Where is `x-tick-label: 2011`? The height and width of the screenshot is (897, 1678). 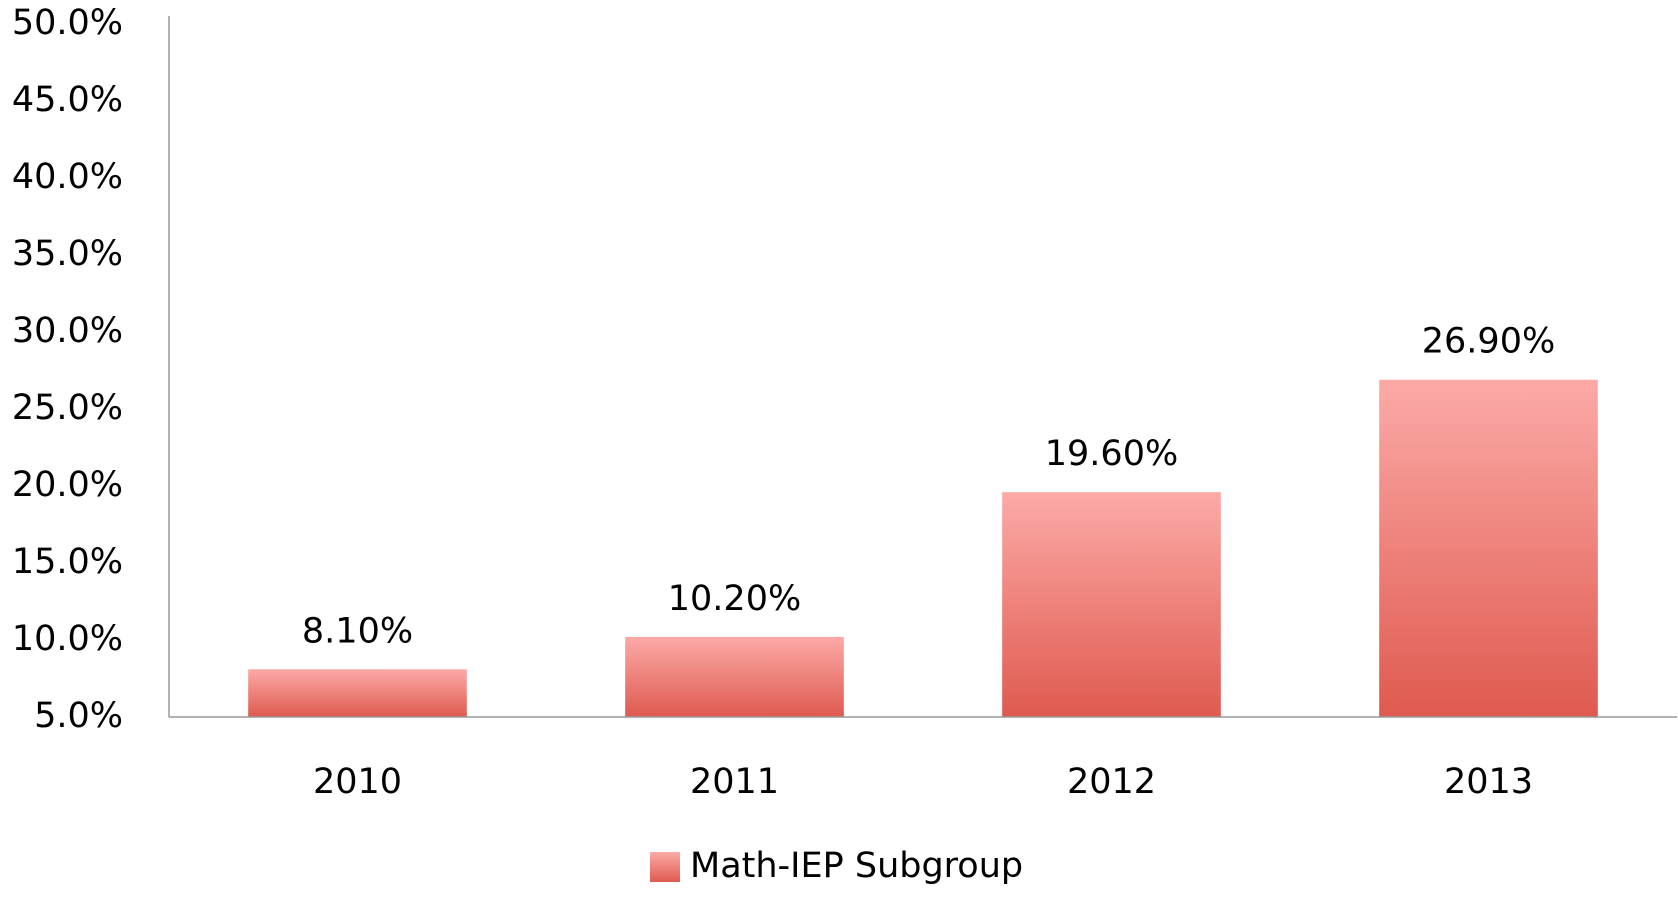 x-tick-label: 2011 is located at coordinates (734, 782).